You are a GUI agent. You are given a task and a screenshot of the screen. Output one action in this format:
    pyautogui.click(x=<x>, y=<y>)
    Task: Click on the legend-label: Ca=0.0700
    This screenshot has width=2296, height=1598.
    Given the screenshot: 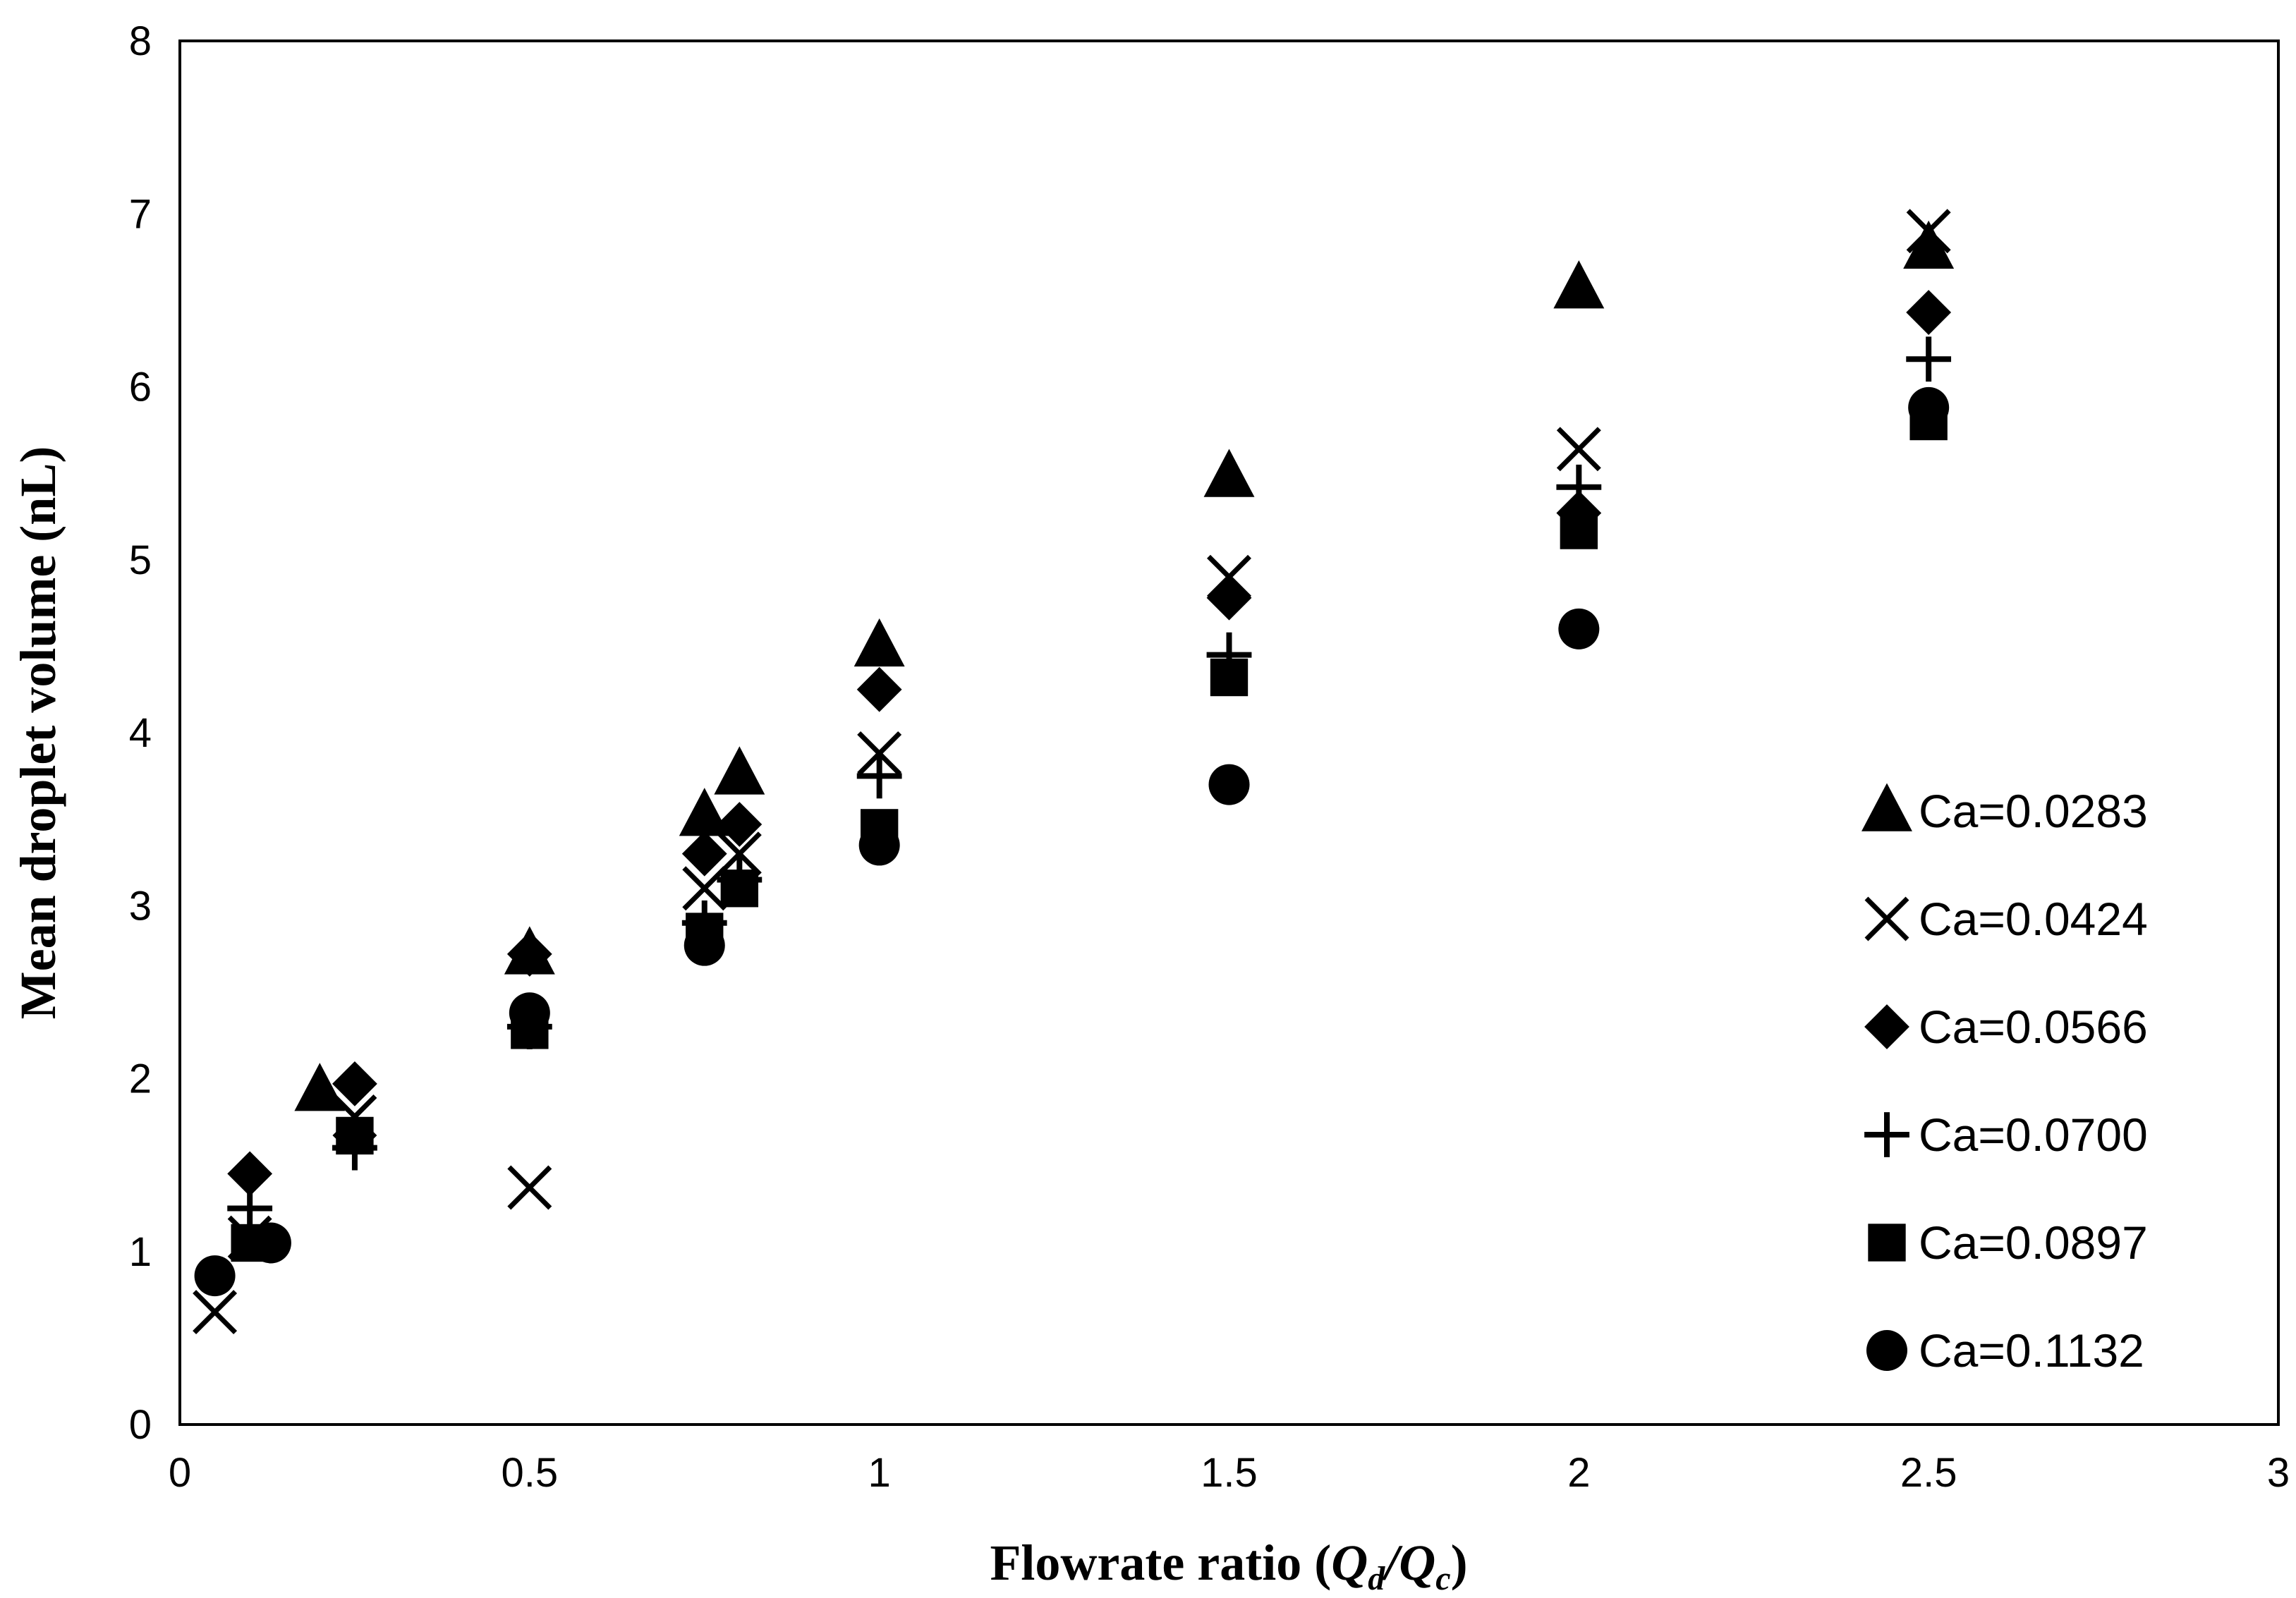 What is the action you would take?
    pyautogui.click(x=2033, y=1135)
    